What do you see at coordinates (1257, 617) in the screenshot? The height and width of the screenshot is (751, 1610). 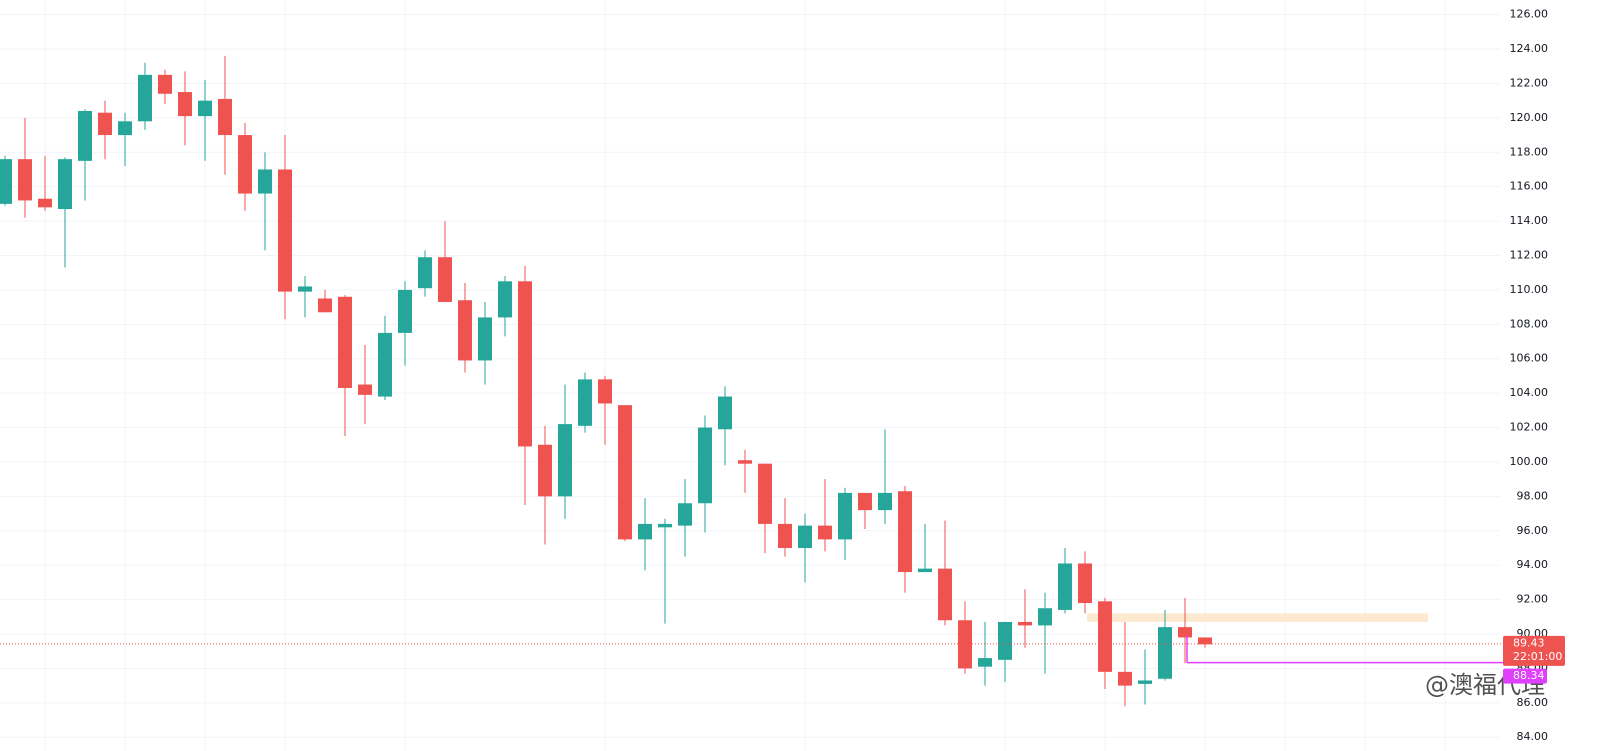 I see `zone` at bounding box center [1257, 617].